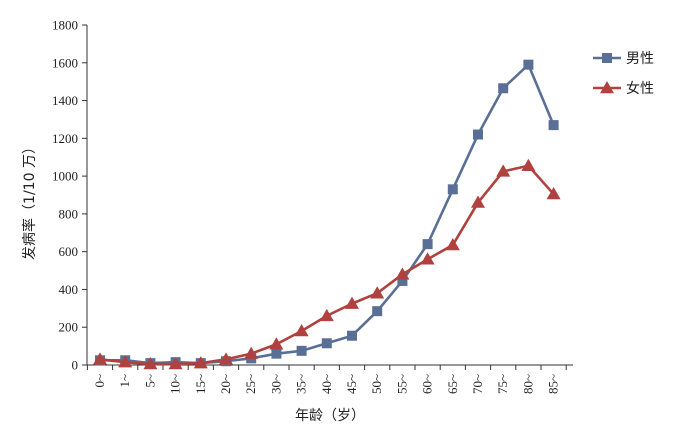 The height and width of the screenshot is (430, 680). What do you see at coordinates (149, 381) in the screenshot?
I see `x-tick-label: 5~` at bounding box center [149, 381].